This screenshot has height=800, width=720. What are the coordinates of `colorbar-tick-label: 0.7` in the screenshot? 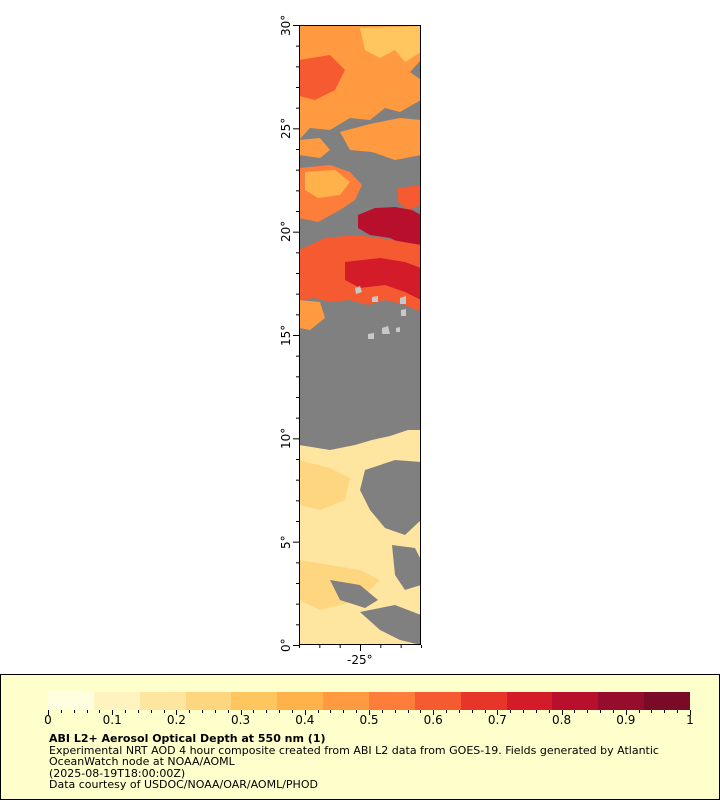 It's located at (497, 720).